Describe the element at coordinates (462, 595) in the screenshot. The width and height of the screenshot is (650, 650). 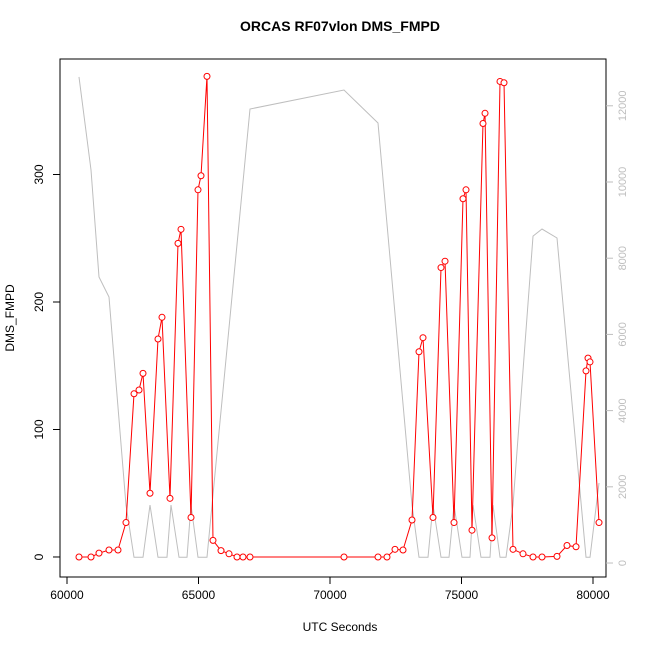
I see `x-tick-label: 75000` at that location.